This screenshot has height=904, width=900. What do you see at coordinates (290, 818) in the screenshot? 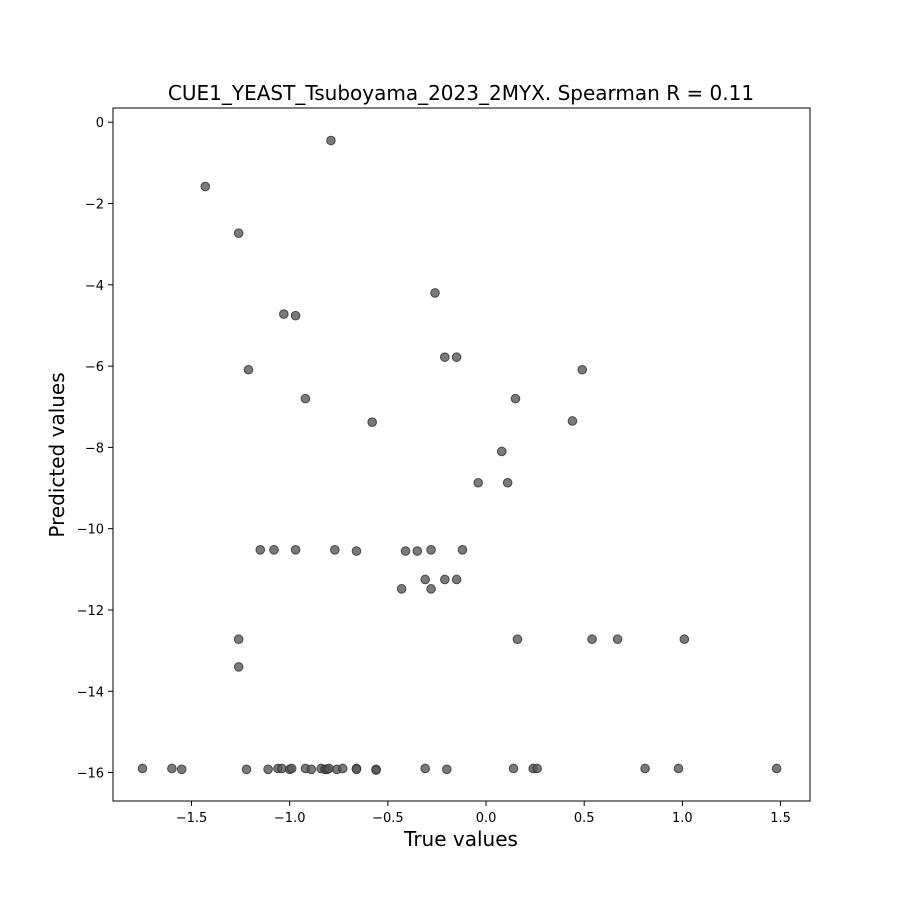
I see `x-tick-label: −1.0` at bounding box center [290, 818].